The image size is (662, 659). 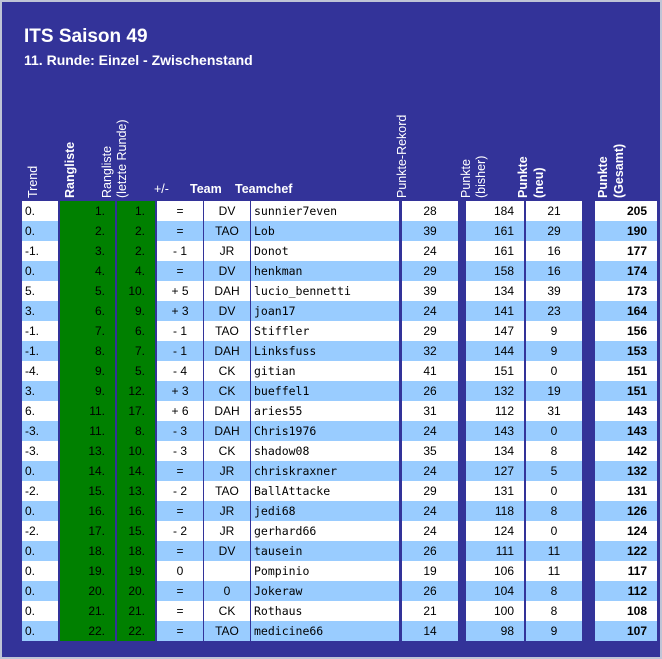 What do you see at coordinates (495, 271) in the screenshot?
I see `cell-punkte-bisher: 158` at bounding box center [495, 271].